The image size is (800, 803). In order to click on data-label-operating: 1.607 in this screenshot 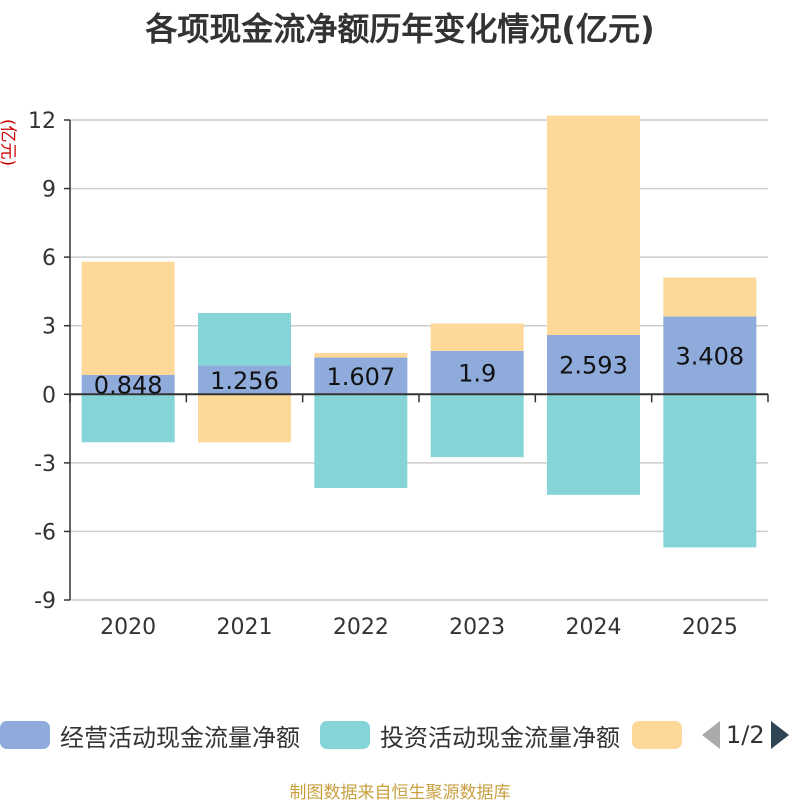, I will do `click(360, 377)`.